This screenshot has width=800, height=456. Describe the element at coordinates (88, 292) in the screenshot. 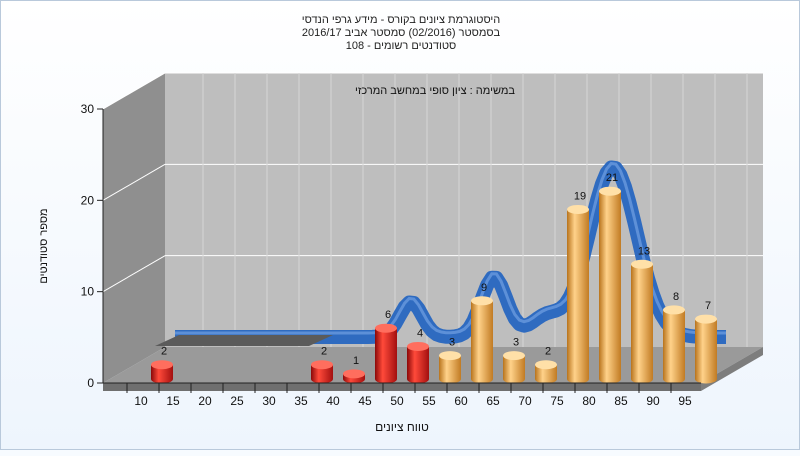

I see `y-tick-label: 10` at that location.